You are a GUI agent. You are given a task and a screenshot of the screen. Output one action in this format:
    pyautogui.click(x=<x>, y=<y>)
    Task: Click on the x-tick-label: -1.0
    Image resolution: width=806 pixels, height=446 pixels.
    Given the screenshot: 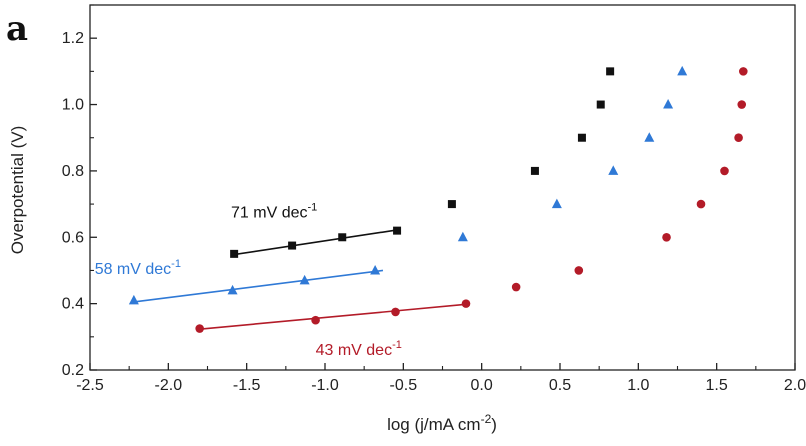 What is the action you would take?
    pyautogui.click(x=325, y=385)
    